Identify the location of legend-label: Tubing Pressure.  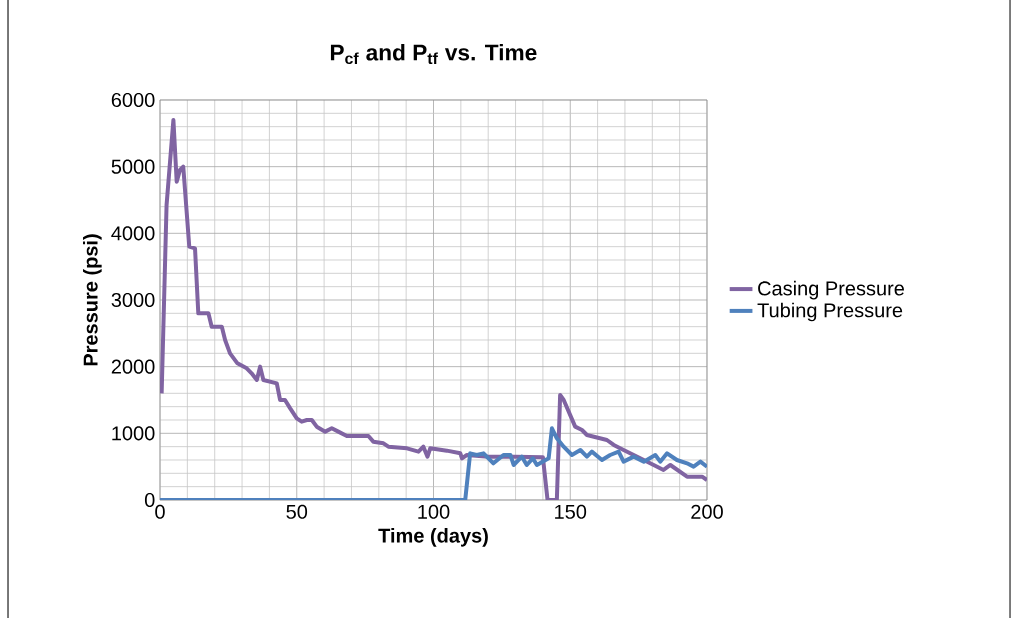
(830, 312).